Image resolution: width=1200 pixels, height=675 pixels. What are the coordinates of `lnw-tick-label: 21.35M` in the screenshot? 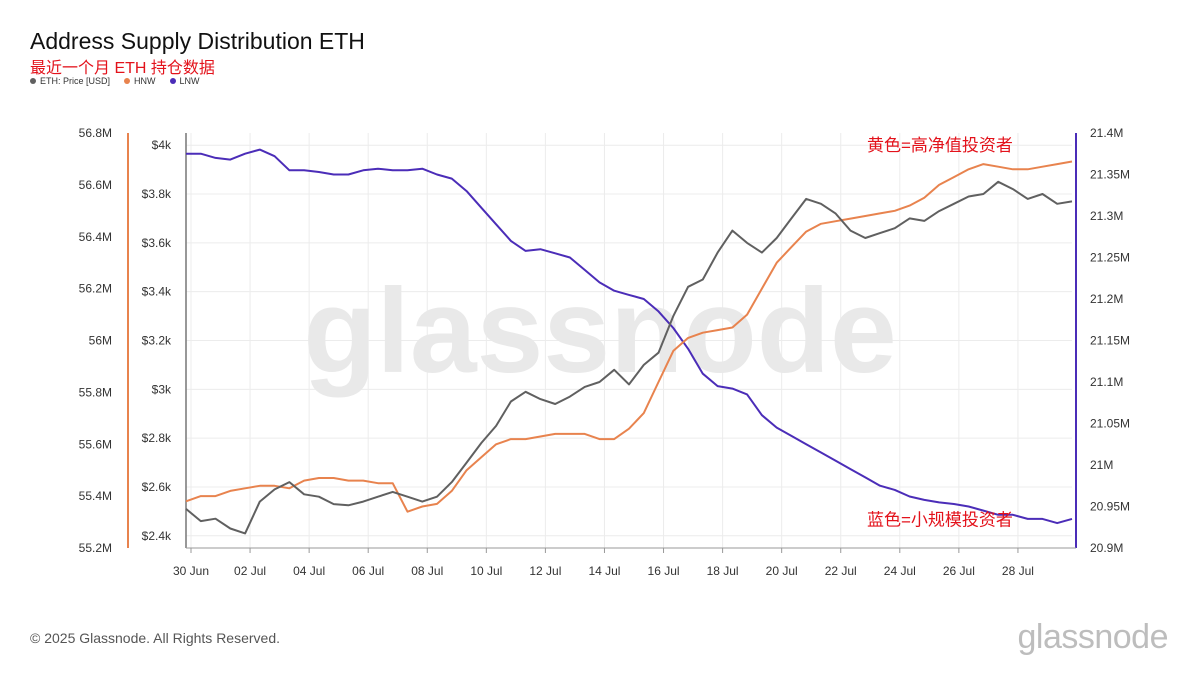 It's located at (1110, 175).